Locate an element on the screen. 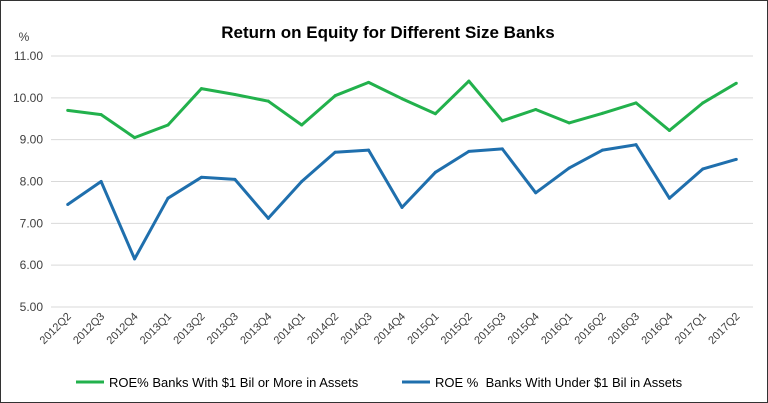 The width and height of the screenshot is (768, 403). x-tick-label: 2016Q4 is located at coordinates (657, 329).